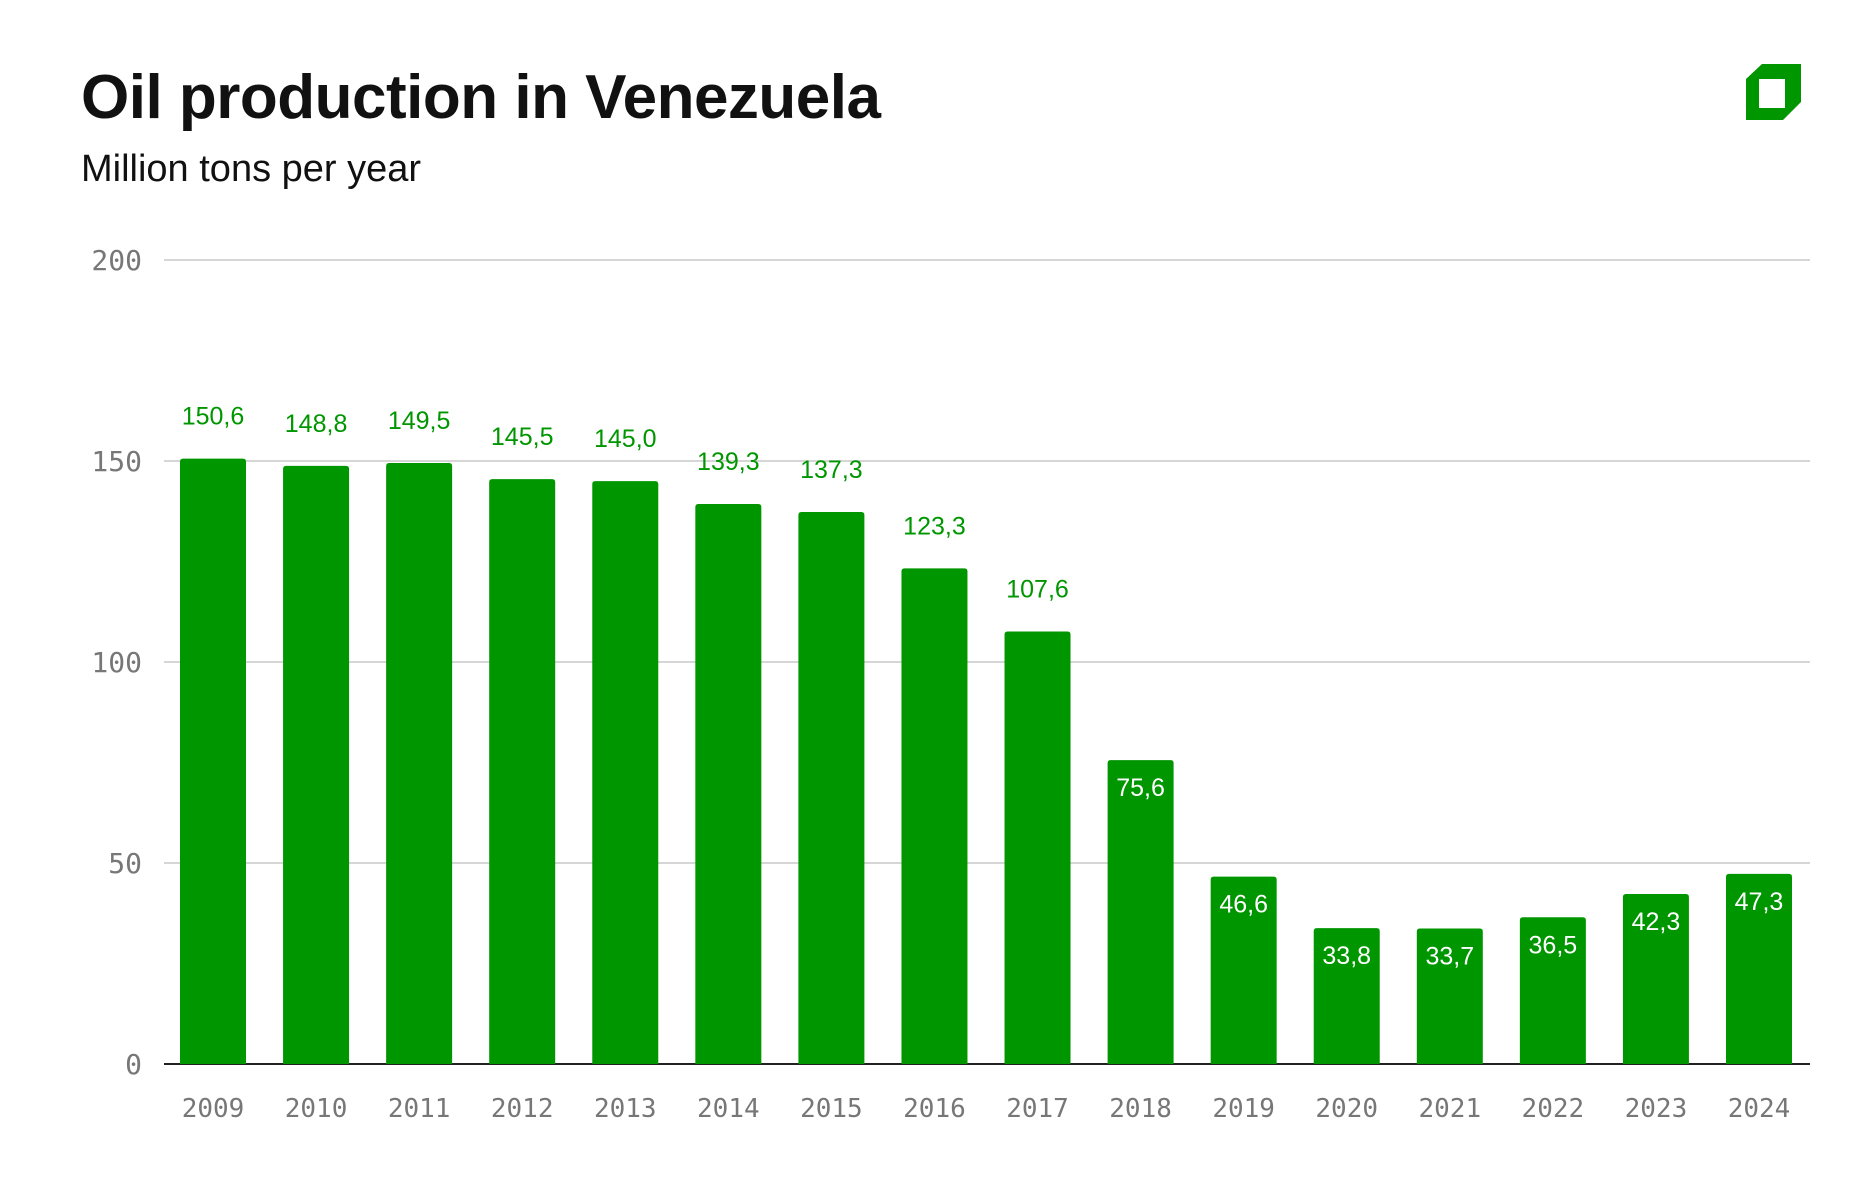 Image resolution: width=1872 pixels, height=1188 pixels. What do you see at coordinates (1553, 1109) in the screenshot?
I see `x-tick-label: 2022` at bounding box center [1553, 1109].